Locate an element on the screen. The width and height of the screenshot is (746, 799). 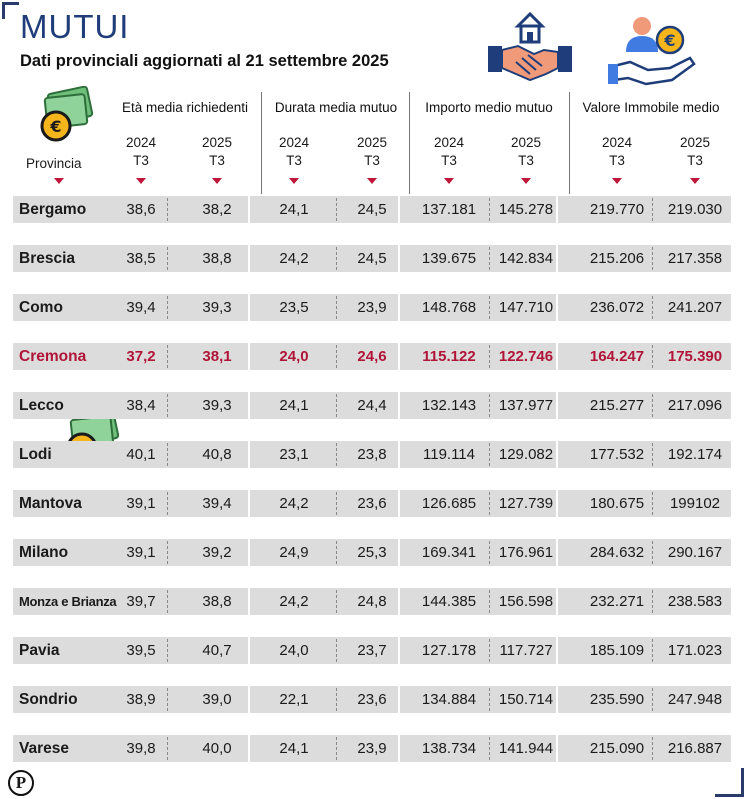
province-name: Sondrio is located at coordinates (48, 699).